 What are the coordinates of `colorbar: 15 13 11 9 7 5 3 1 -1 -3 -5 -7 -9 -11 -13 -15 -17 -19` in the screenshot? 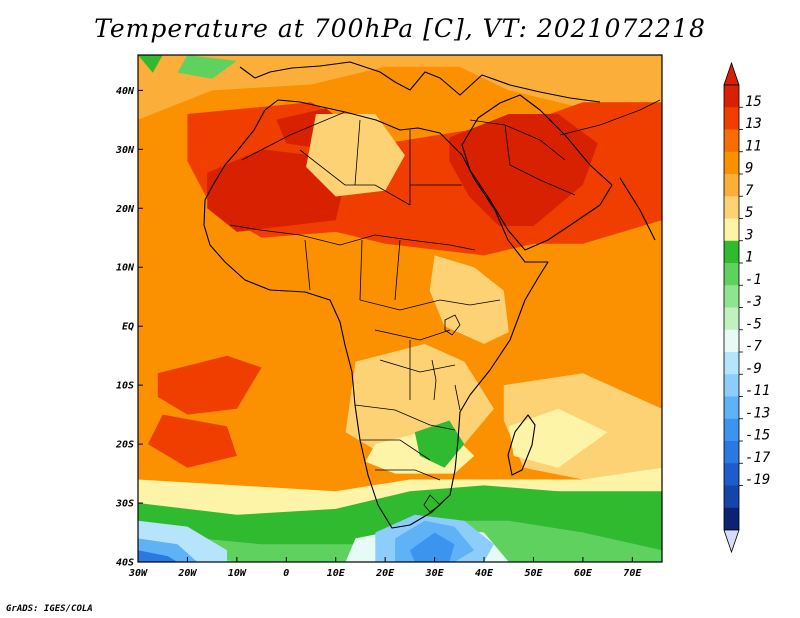 It's located at (747, 307).